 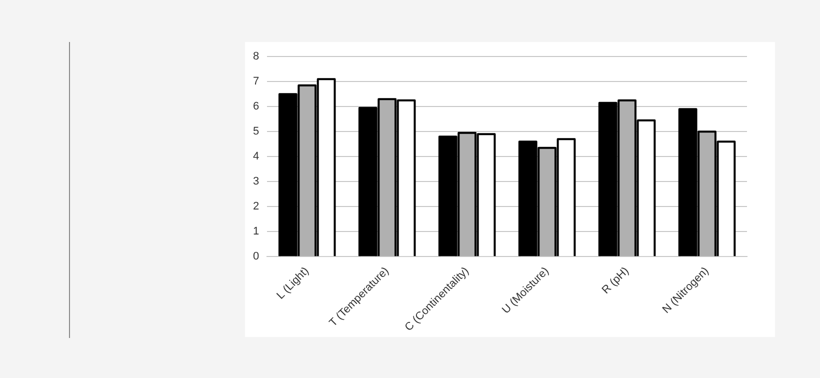 What do you see at coordinates (256, 156) in the screenshot?
I see `y-tick-label: 4` at bounding box center [256, 156].